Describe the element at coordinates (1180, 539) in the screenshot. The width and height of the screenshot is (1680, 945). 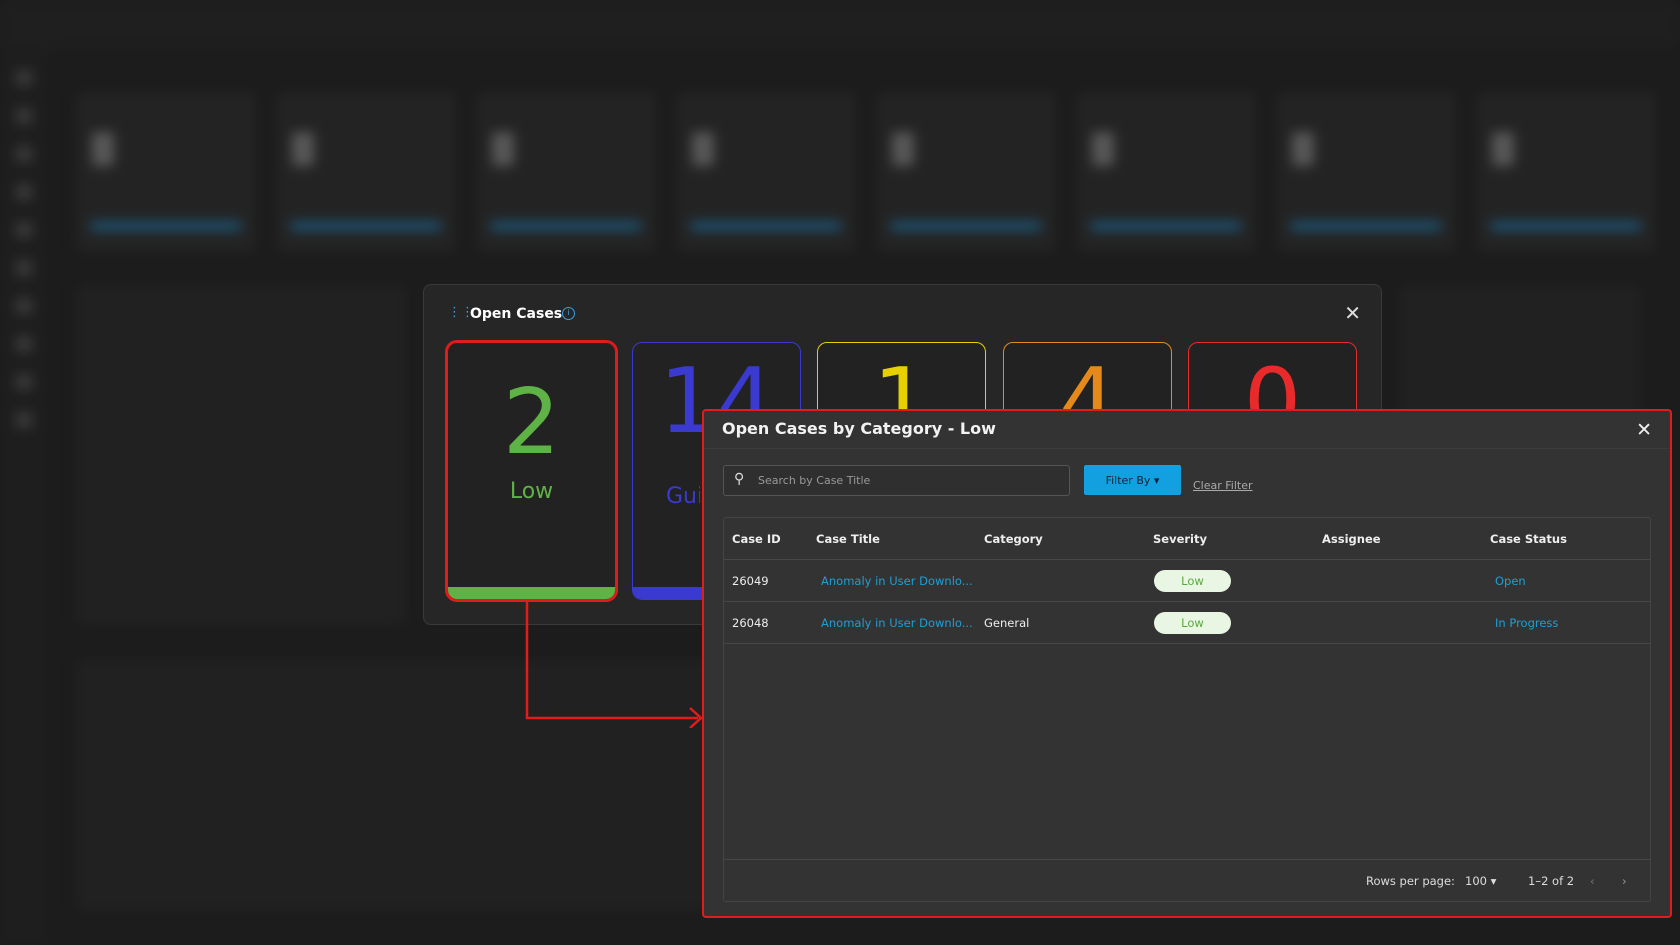
I see `column-header: Severity` at that location.